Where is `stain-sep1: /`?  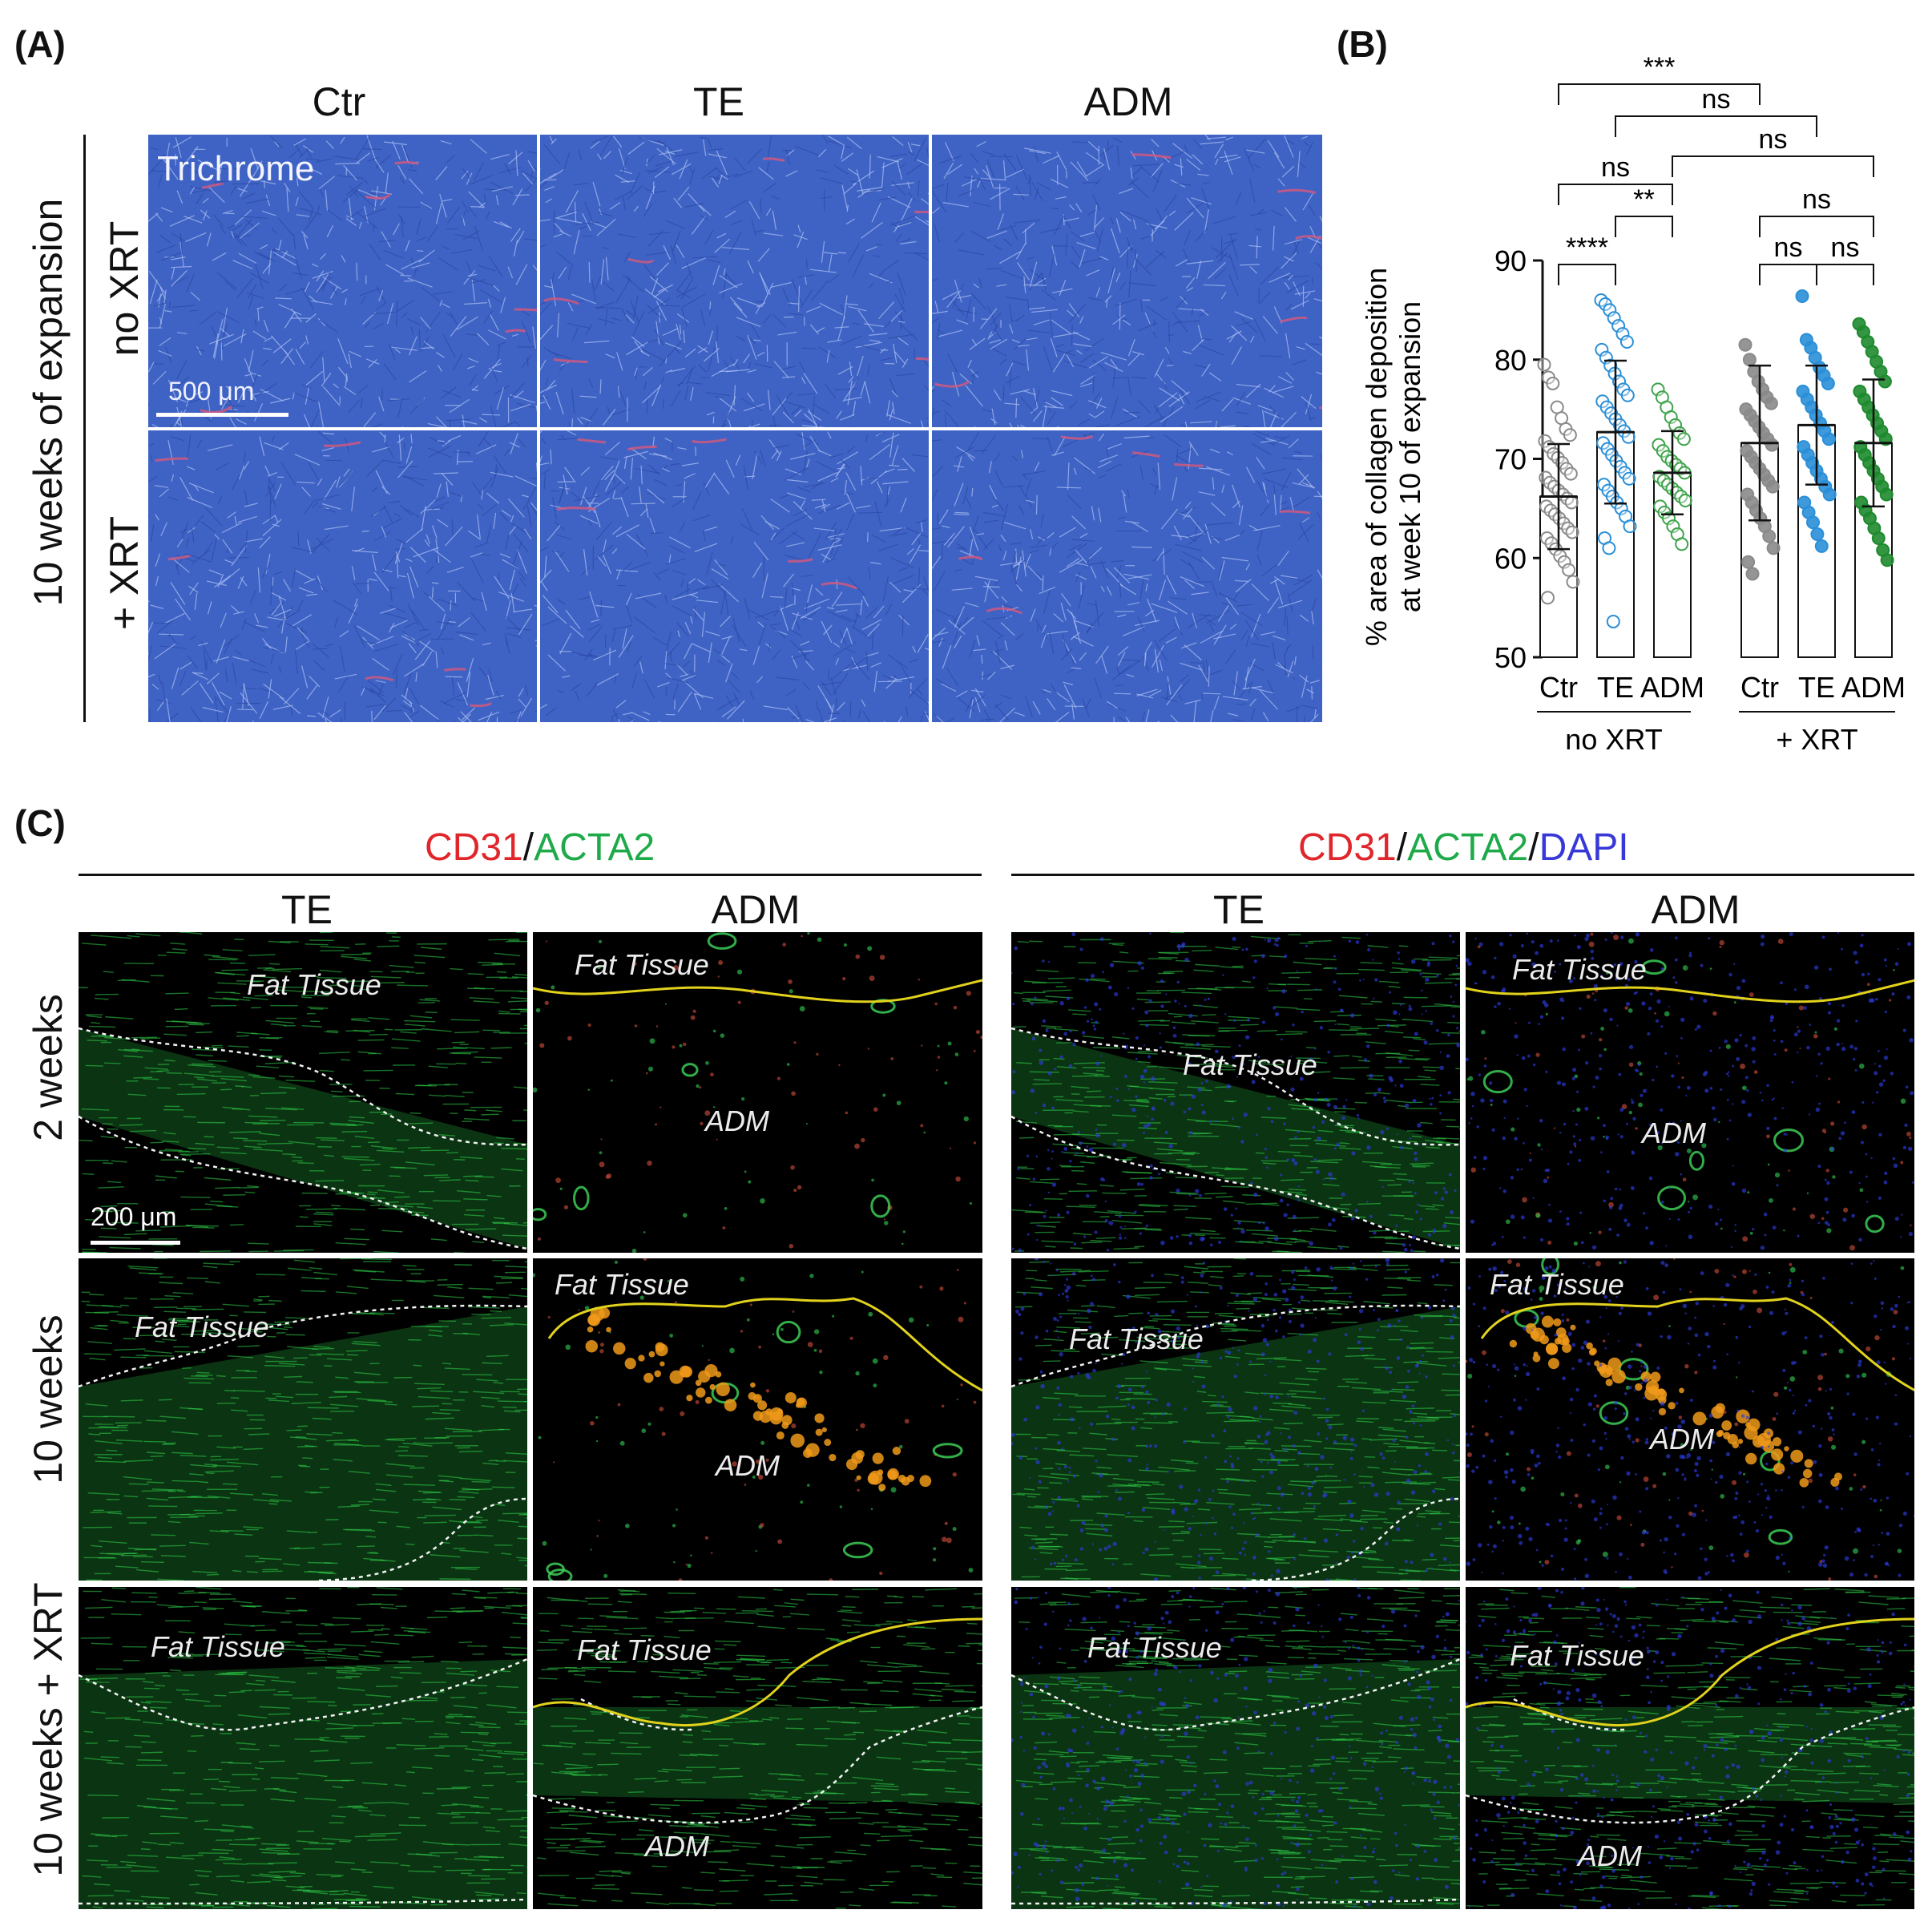 stain-sep1: / is located at coordinates (1402, 847).